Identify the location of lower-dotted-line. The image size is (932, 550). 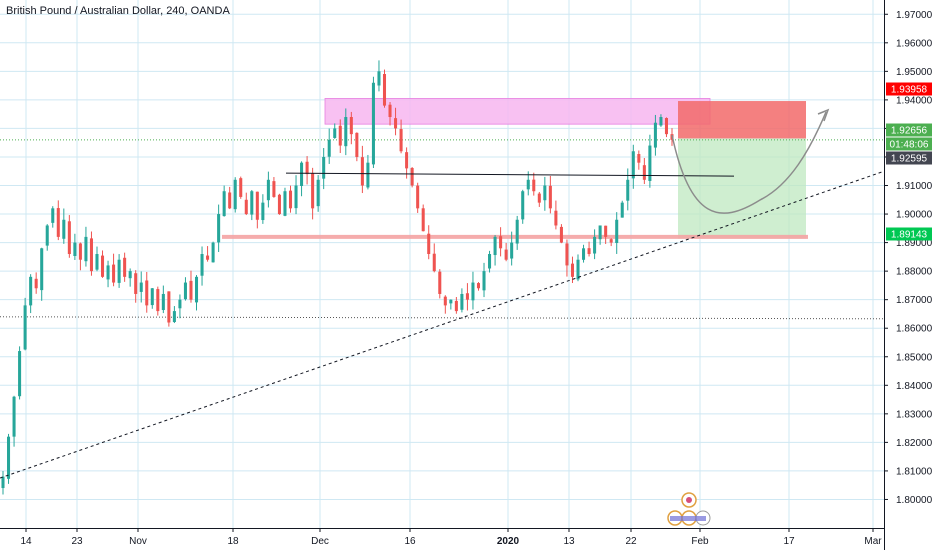
(442, 318).